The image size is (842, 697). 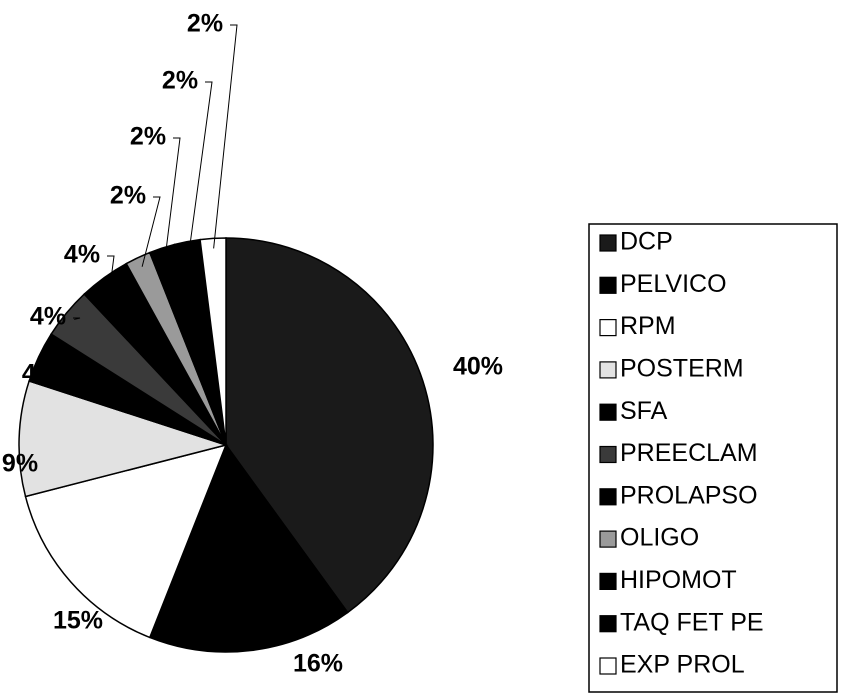 What do you see at coordinates (692, 622) in the screenshot?
I see `legend-label: TAQ FET PE` at bounding box center [692, 622].